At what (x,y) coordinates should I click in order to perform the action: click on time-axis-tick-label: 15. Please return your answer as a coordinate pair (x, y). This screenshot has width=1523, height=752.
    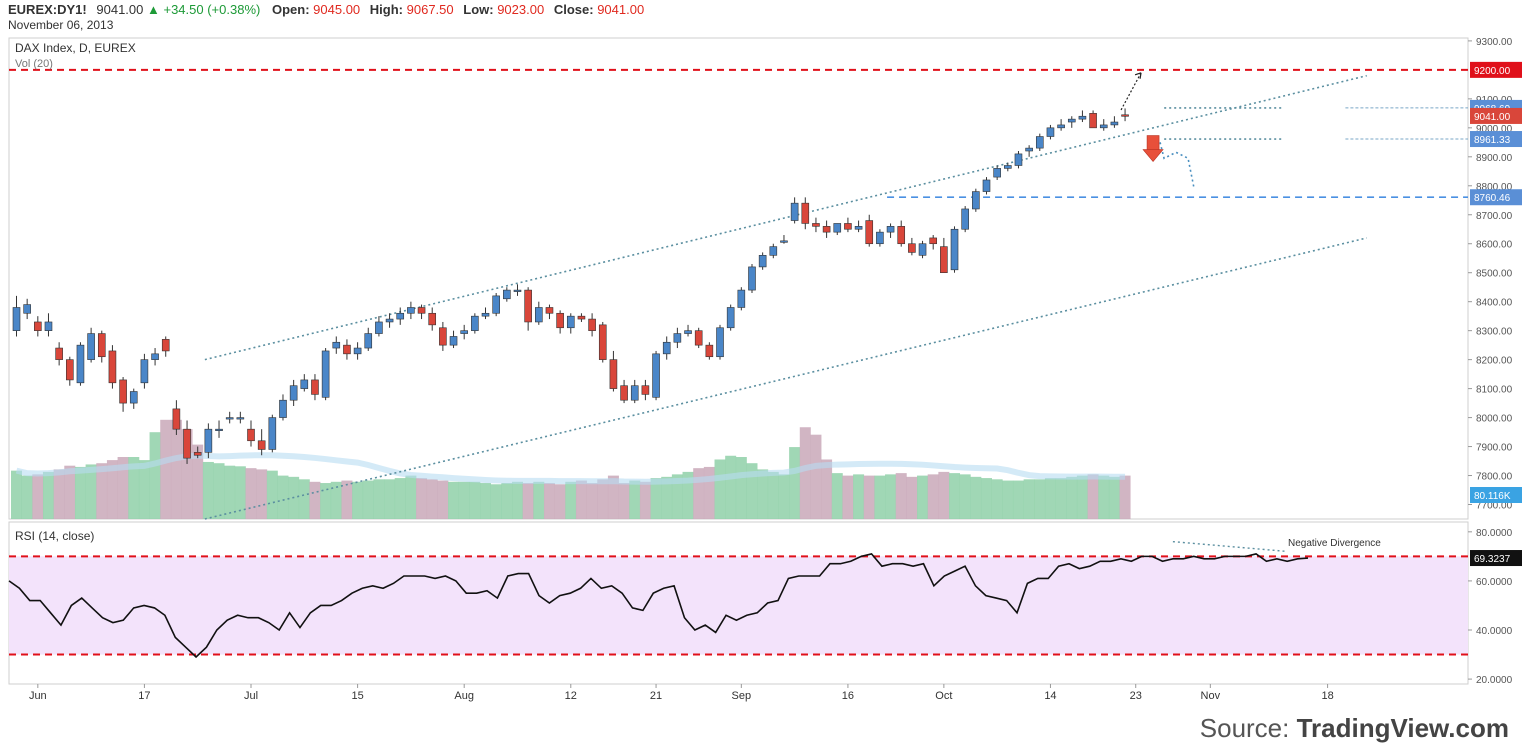
    Looking at the image, I should click on (357, 696).